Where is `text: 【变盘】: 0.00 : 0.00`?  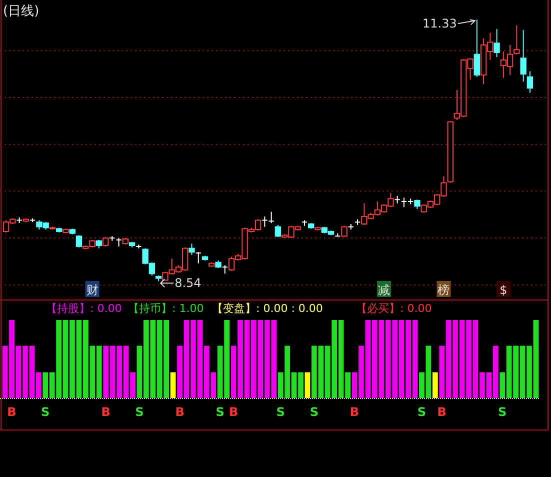
text: 【变盘】: 0.00 : 0.00 is located at coordinates (267, 308).